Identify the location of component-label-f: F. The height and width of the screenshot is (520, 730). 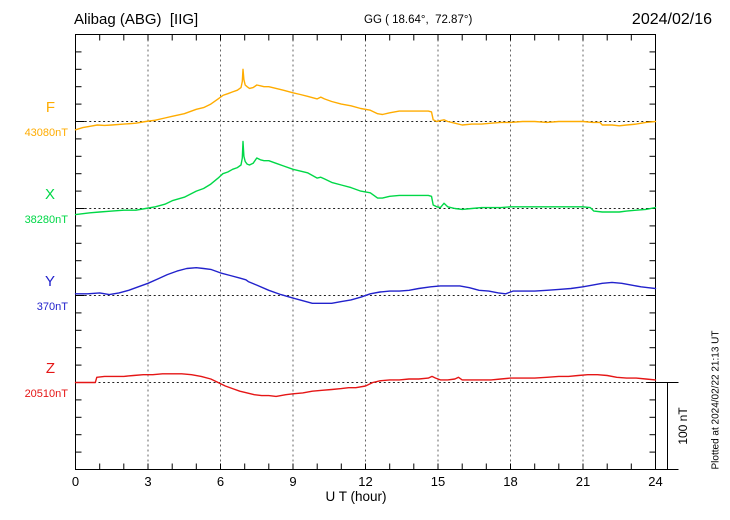
(50, 107).